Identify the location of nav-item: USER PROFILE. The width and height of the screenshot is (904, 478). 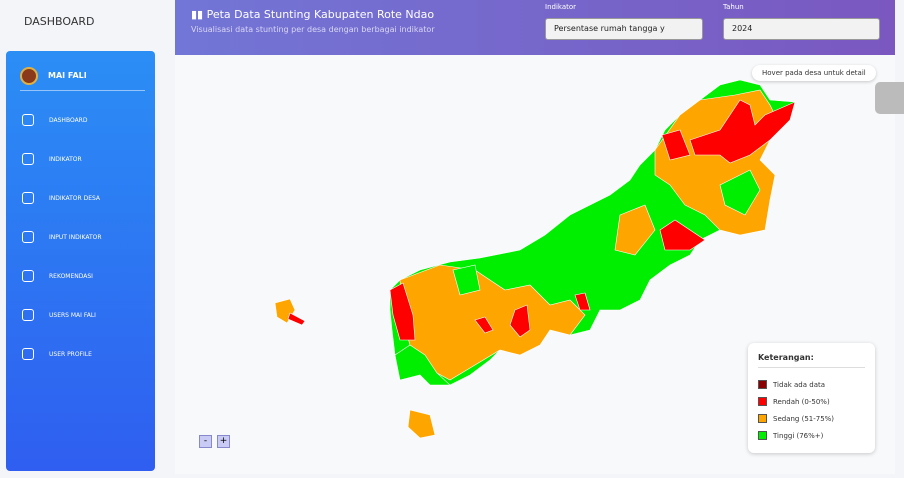
(57, 354).